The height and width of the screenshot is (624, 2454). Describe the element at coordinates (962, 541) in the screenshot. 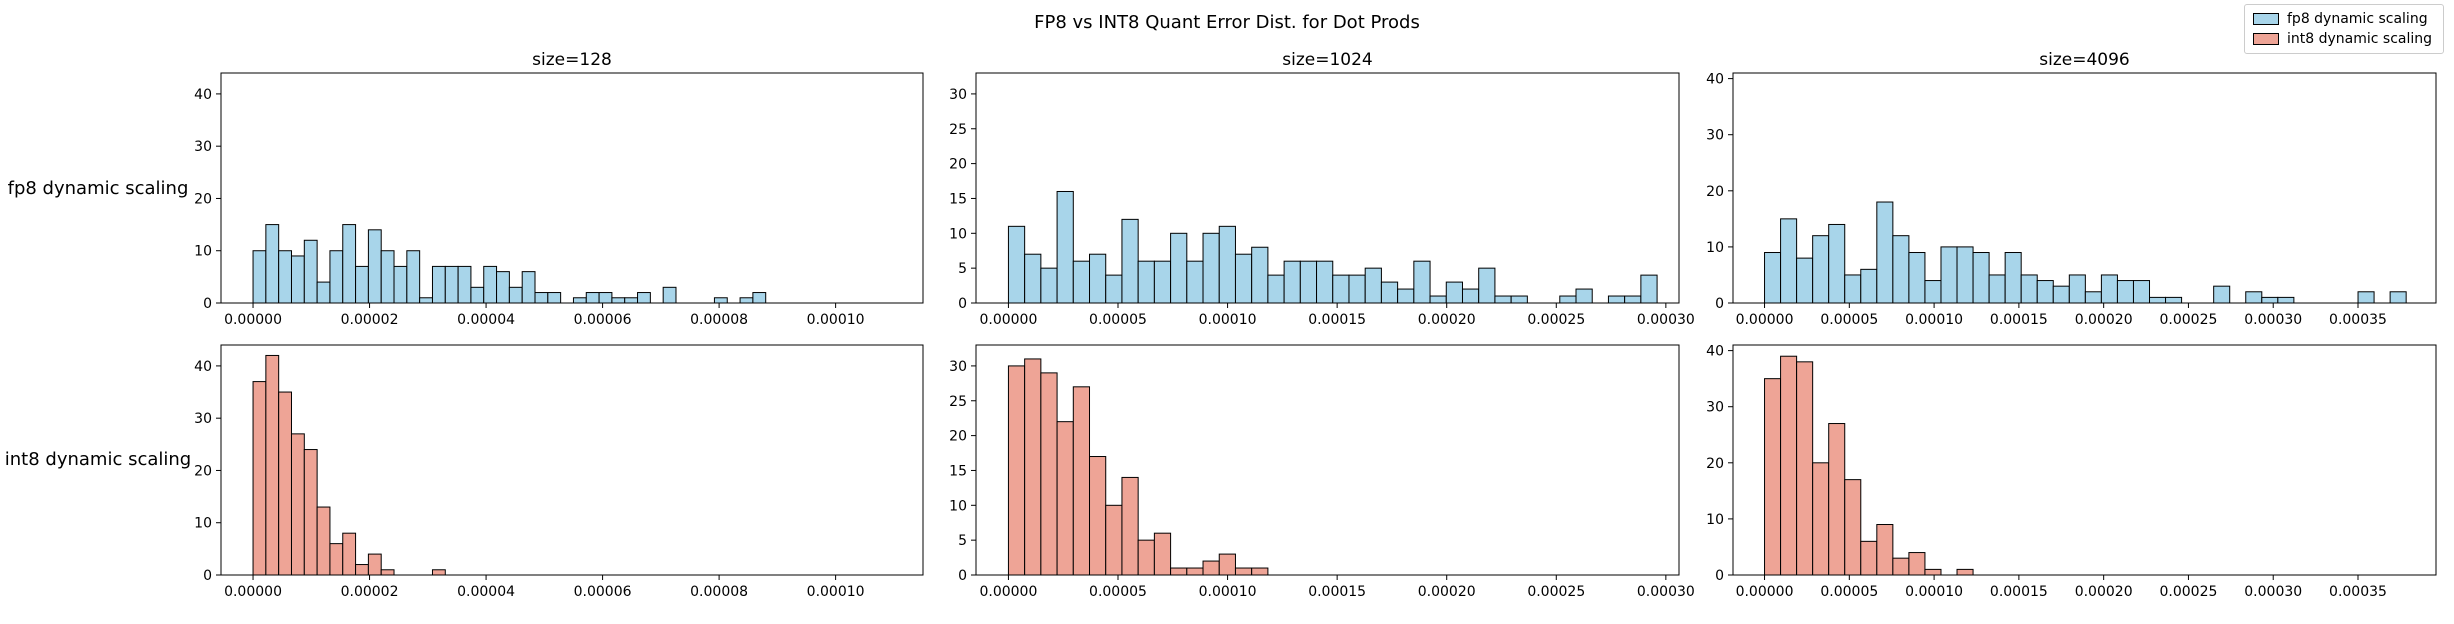

I see `y-tick-label-int8-size-1024: 5` at that location.